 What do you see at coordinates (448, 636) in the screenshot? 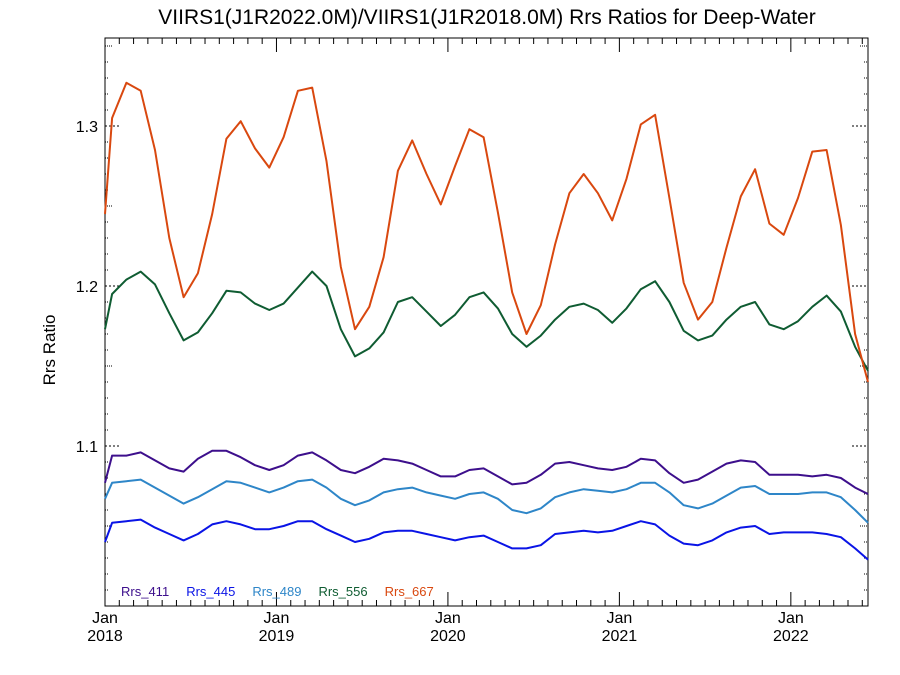
I see `x-tick-year-label: 2020` at bounding box center [448, 636].